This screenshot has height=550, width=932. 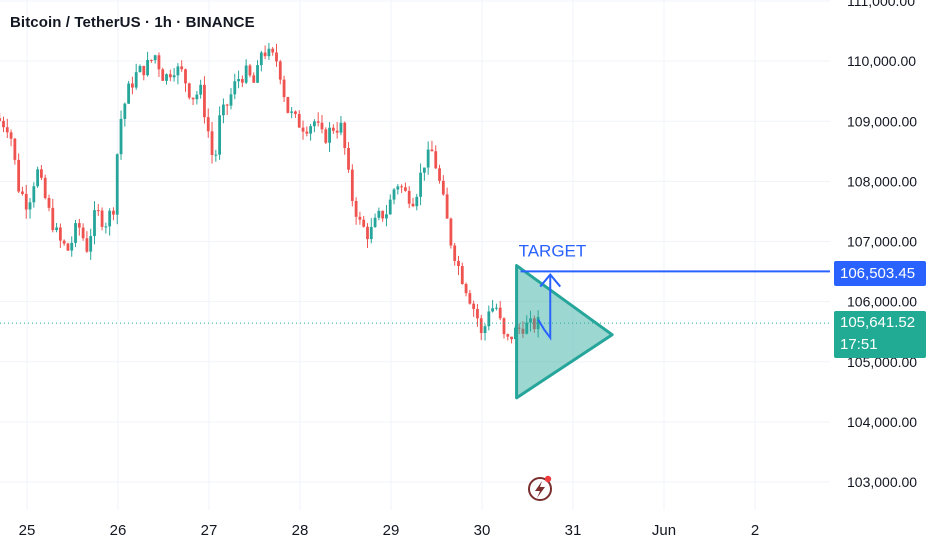 I want to click on y-tick-label: 107,000.00, so click(x=882, y=242).